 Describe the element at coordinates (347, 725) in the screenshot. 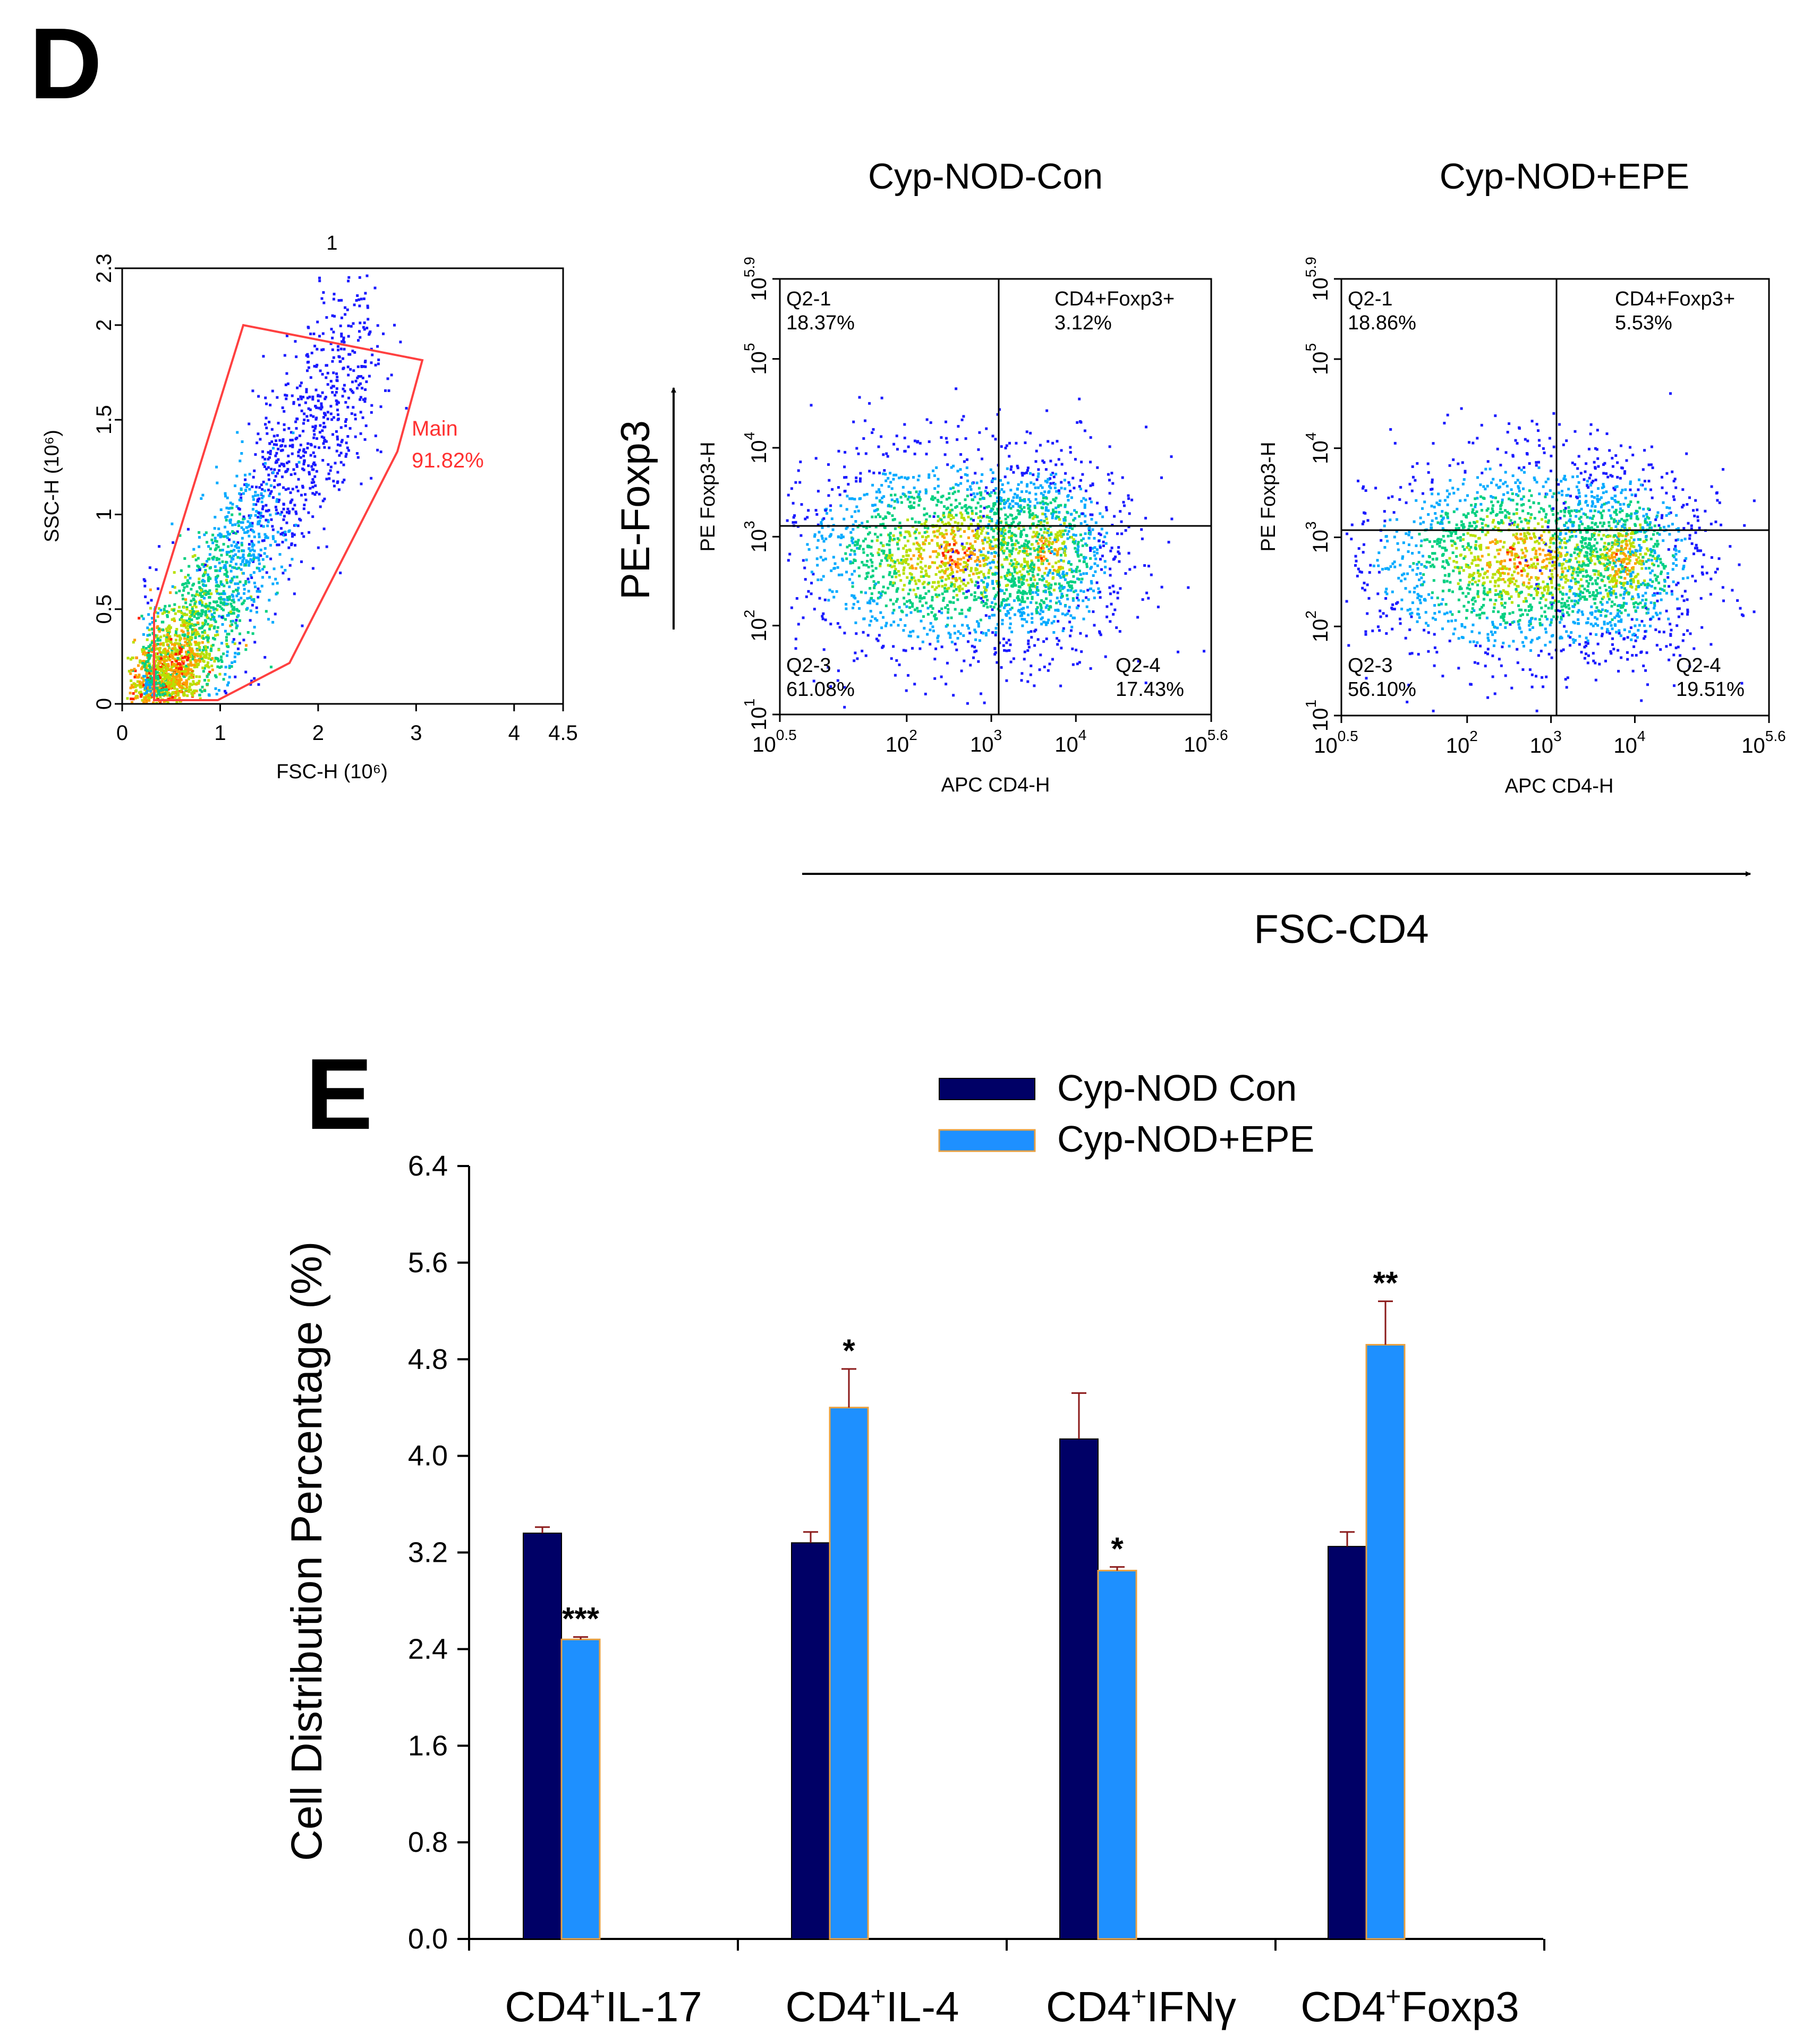

I see `gating-x-ticks: 0 1 2 3 4 4.5` at that location.